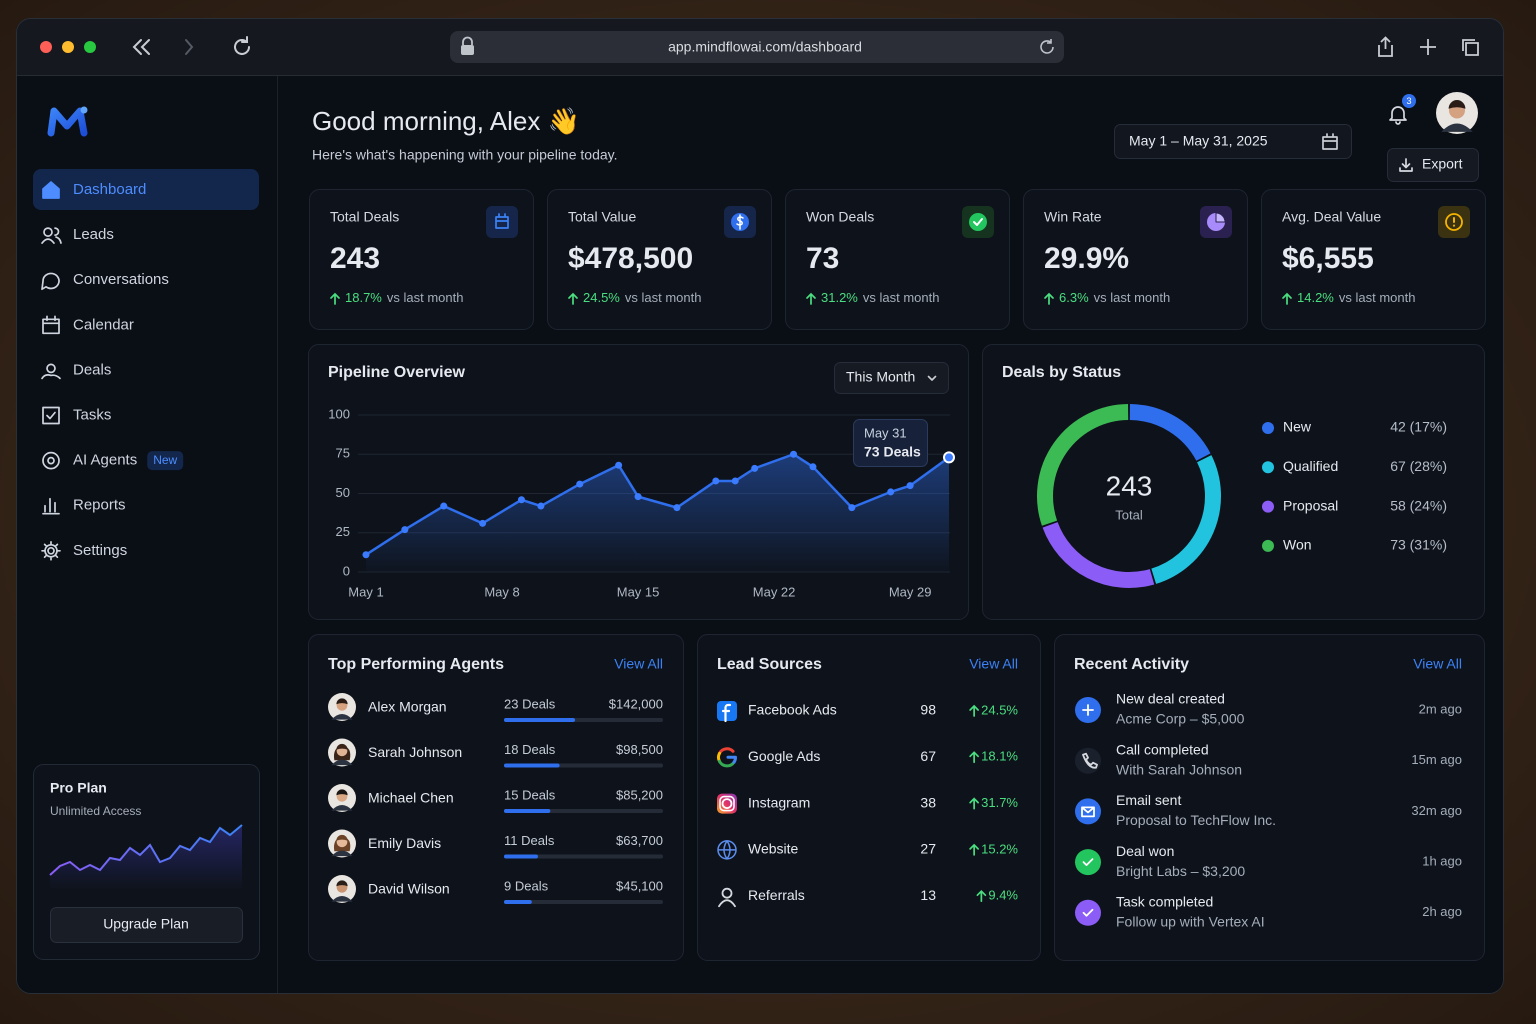 The width and height of the screenshot is (1536, 1024). Describe the element at coordinates (1086, 258) in the screenshot. I see `kpi-value: 29.9%` at that location.